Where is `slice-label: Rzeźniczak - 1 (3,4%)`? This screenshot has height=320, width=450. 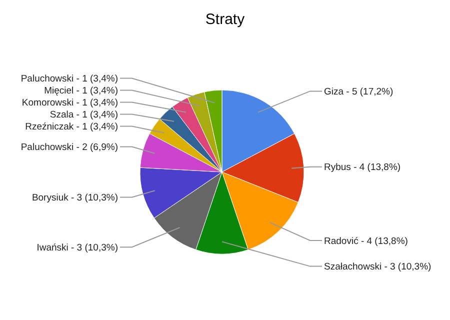
slice-label: Rzeźniczak - 1 (3,4%) is located at coordinates (71, 127).